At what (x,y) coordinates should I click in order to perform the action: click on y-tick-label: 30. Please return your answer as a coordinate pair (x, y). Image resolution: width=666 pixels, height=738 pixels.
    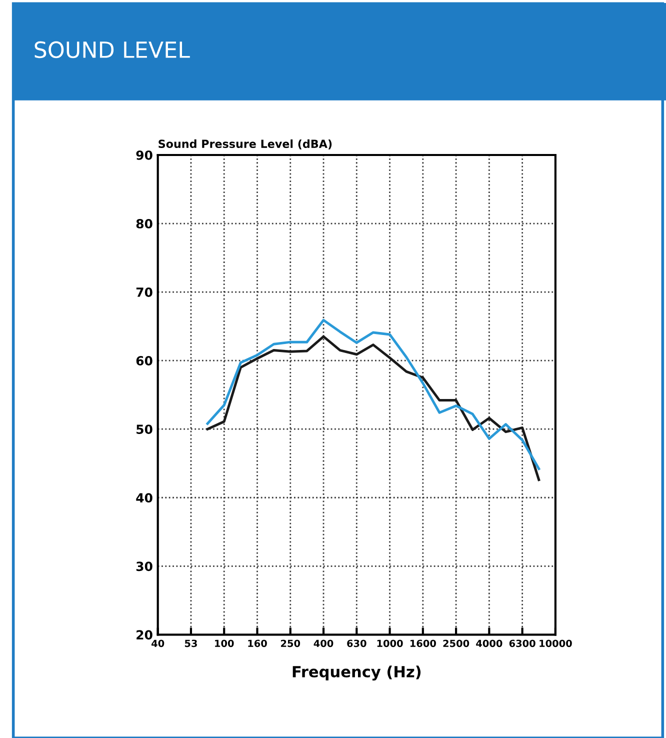
    Looking at the image, I should click on (144, 567).